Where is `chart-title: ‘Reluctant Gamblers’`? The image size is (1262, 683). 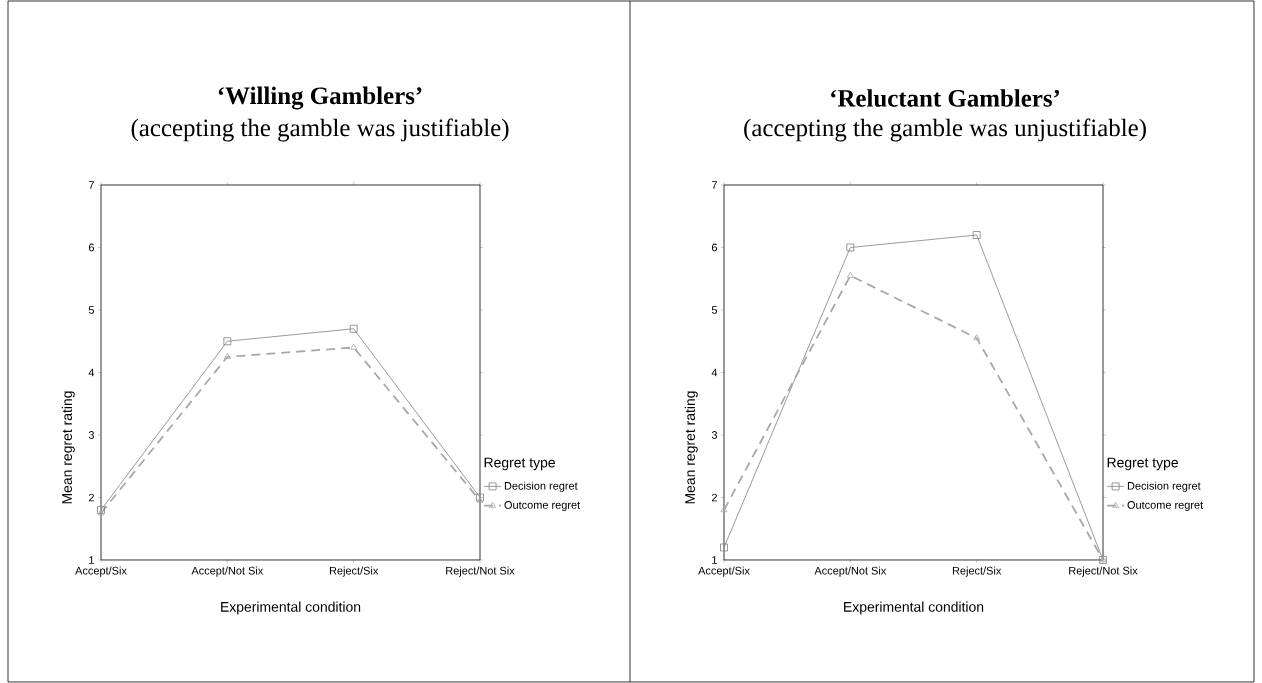
chart-title: ‘Reluctant Gamblers’ is located at coordinates (945, 98).